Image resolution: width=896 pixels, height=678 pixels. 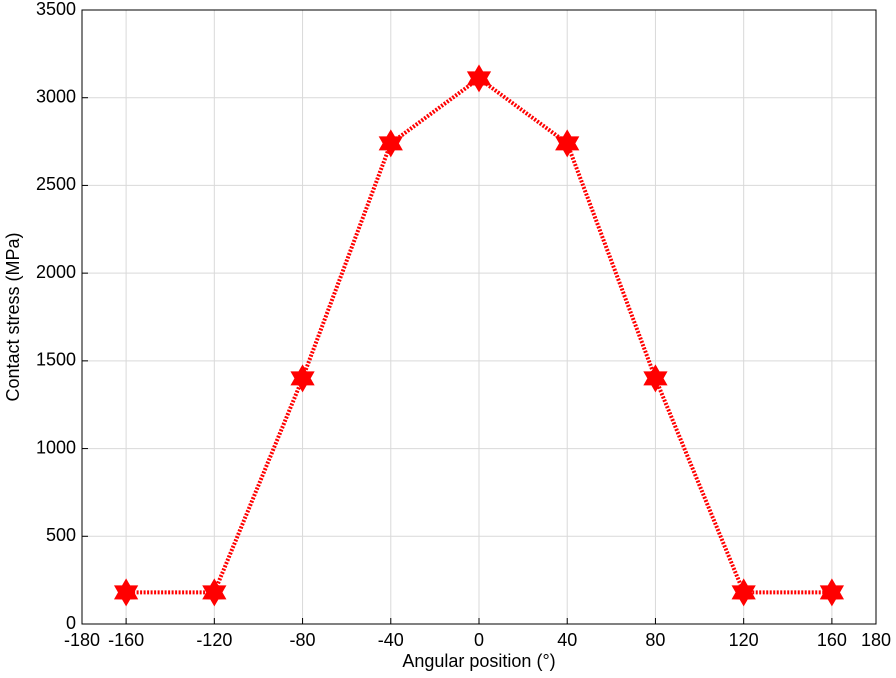 I want to click on x-tick-label: -40, so click(x=391, y=640).